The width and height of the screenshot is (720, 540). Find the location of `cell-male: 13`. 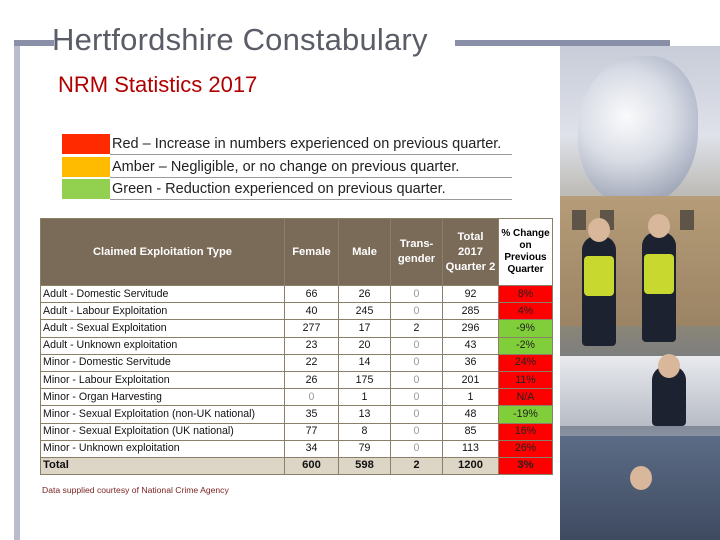

cell-male: 13 is located at coordinates (364, 414).